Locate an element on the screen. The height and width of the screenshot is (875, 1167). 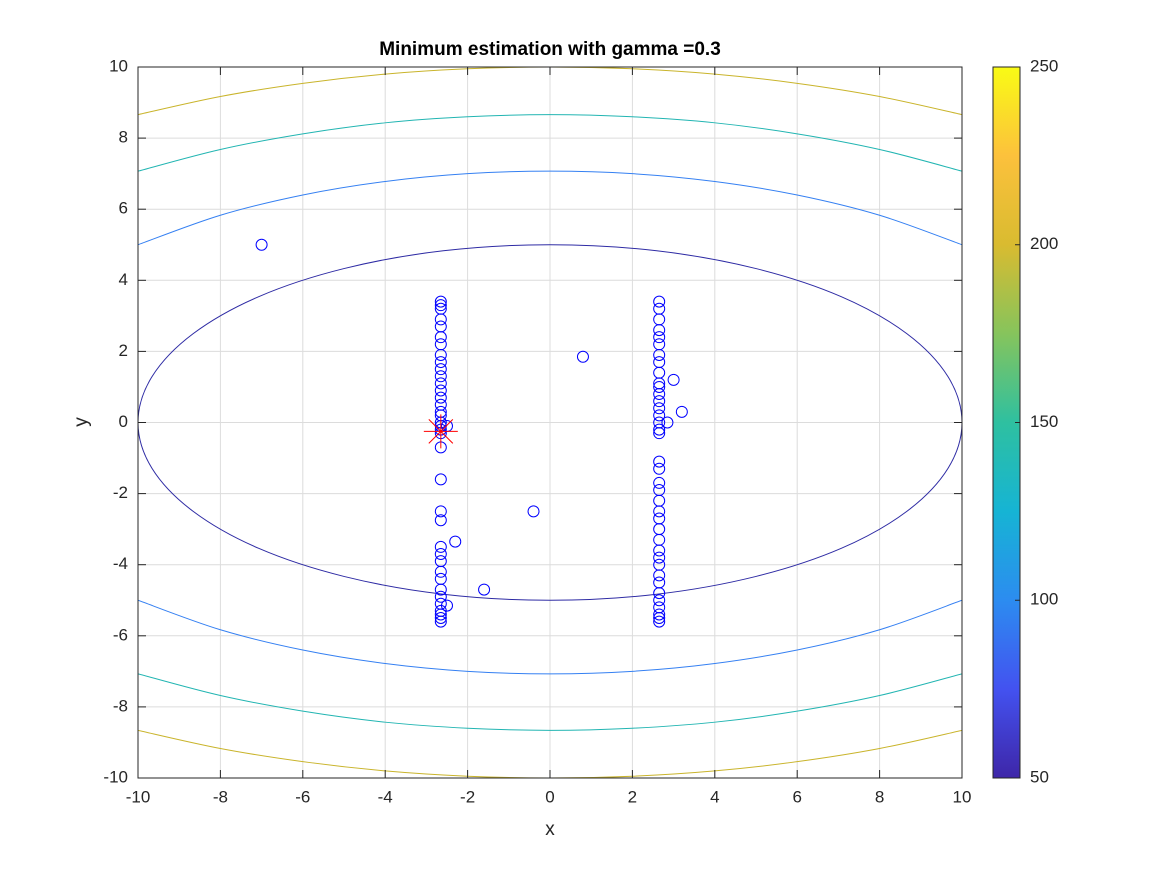
y-tick-label: 6 is located at coordinates (123, 208).